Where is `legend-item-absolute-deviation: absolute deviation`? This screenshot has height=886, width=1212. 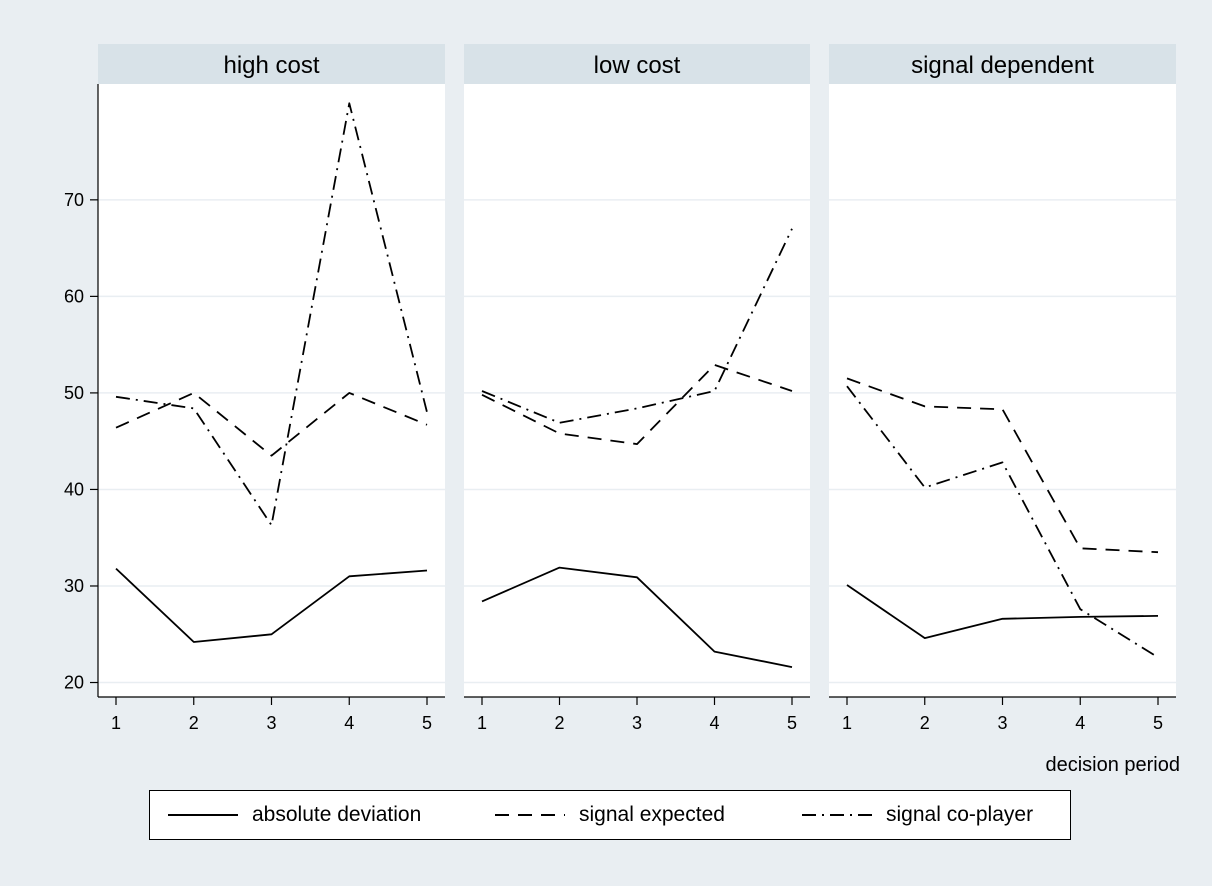
legend-item-absolute-deviation: absolute deviation is located at coordinates (294, 815).